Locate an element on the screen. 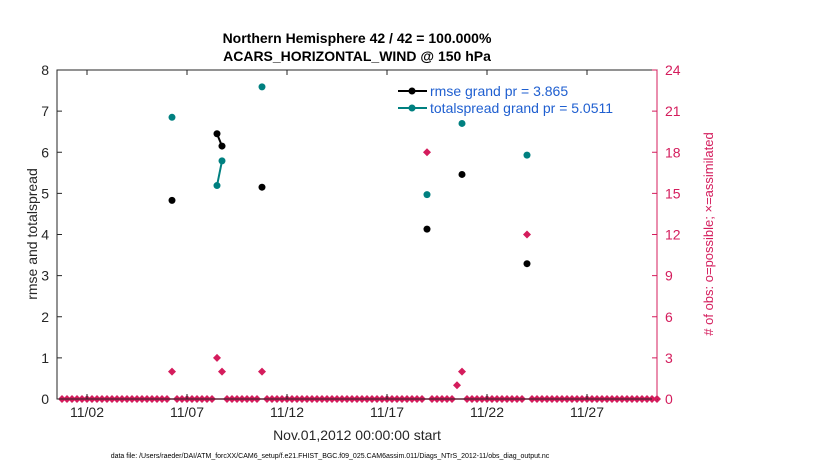 The image size is (830, 470). legend-rmse-marker is located at coordinates (412, 91).